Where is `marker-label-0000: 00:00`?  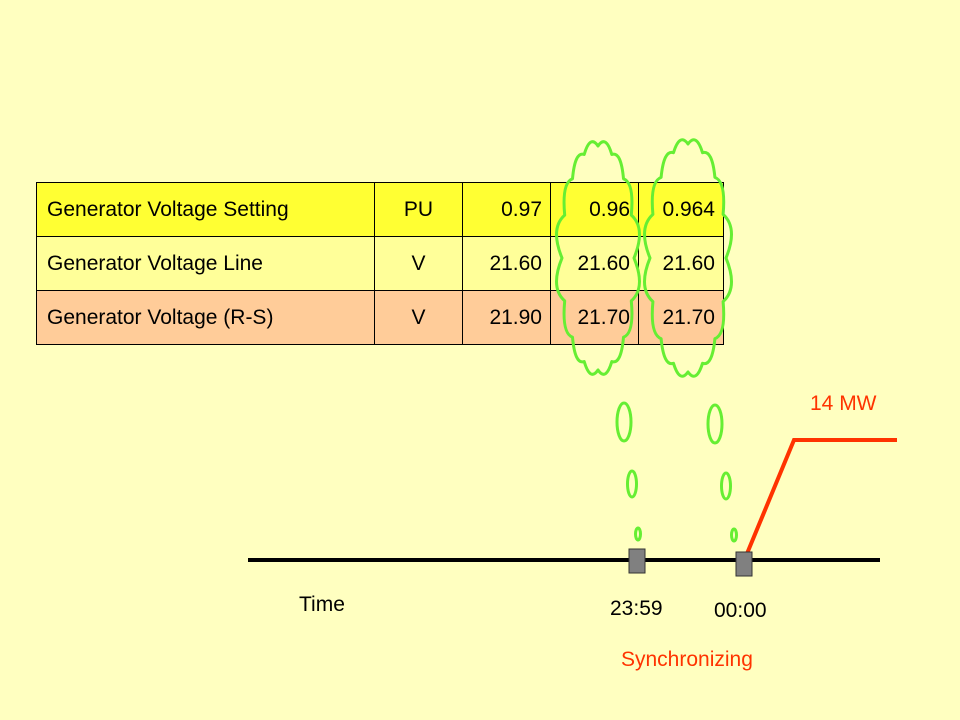 marker-label-0000: 00:00 is located at coordinates (740, 610).